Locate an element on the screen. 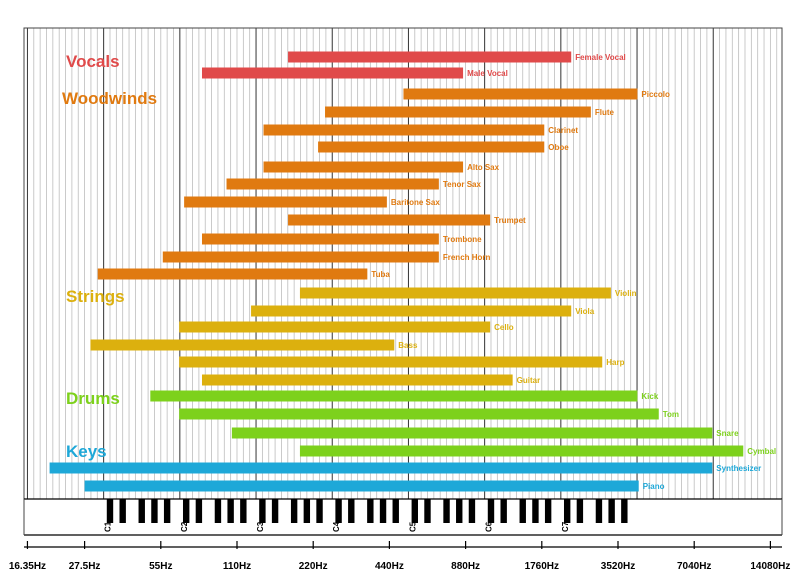 Image resolution: width=800 pixels, height=587 pixels. bar-label-piccolo: Piccolo is located at coordinates (655, 94).